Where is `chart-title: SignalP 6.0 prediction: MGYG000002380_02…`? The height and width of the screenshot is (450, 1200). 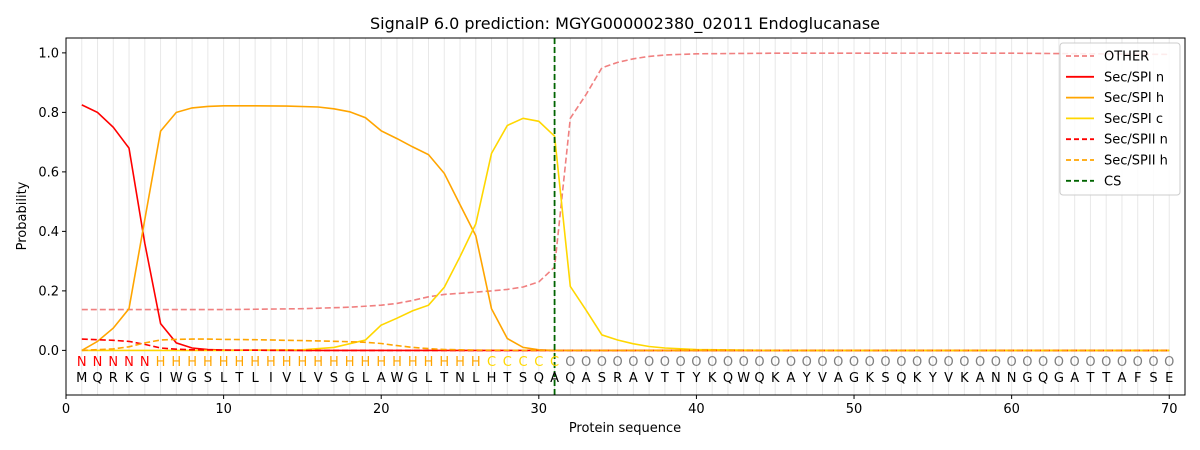
chart-title: SignalP 6.0 prediction: MGYG000002380_02… is located at coordinates (625, 24).